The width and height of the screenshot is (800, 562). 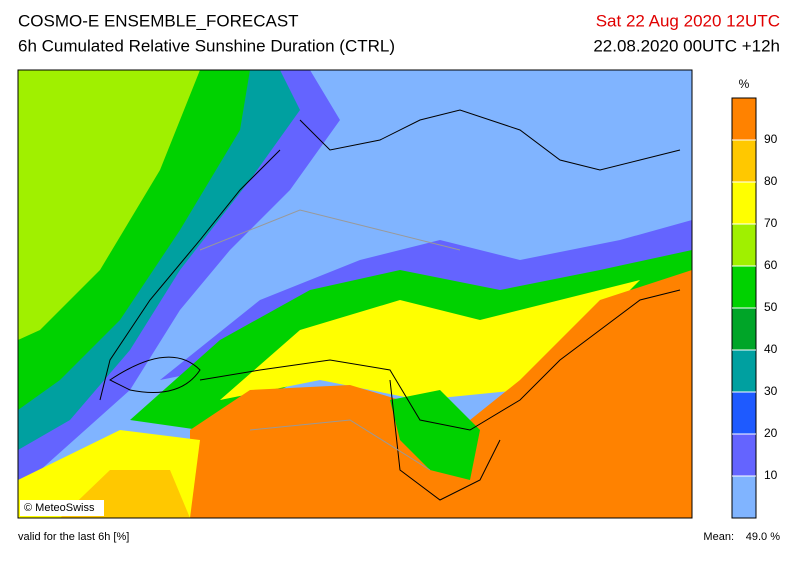 I want to click on colorbar-unit: %, so click(x=744, y=84).